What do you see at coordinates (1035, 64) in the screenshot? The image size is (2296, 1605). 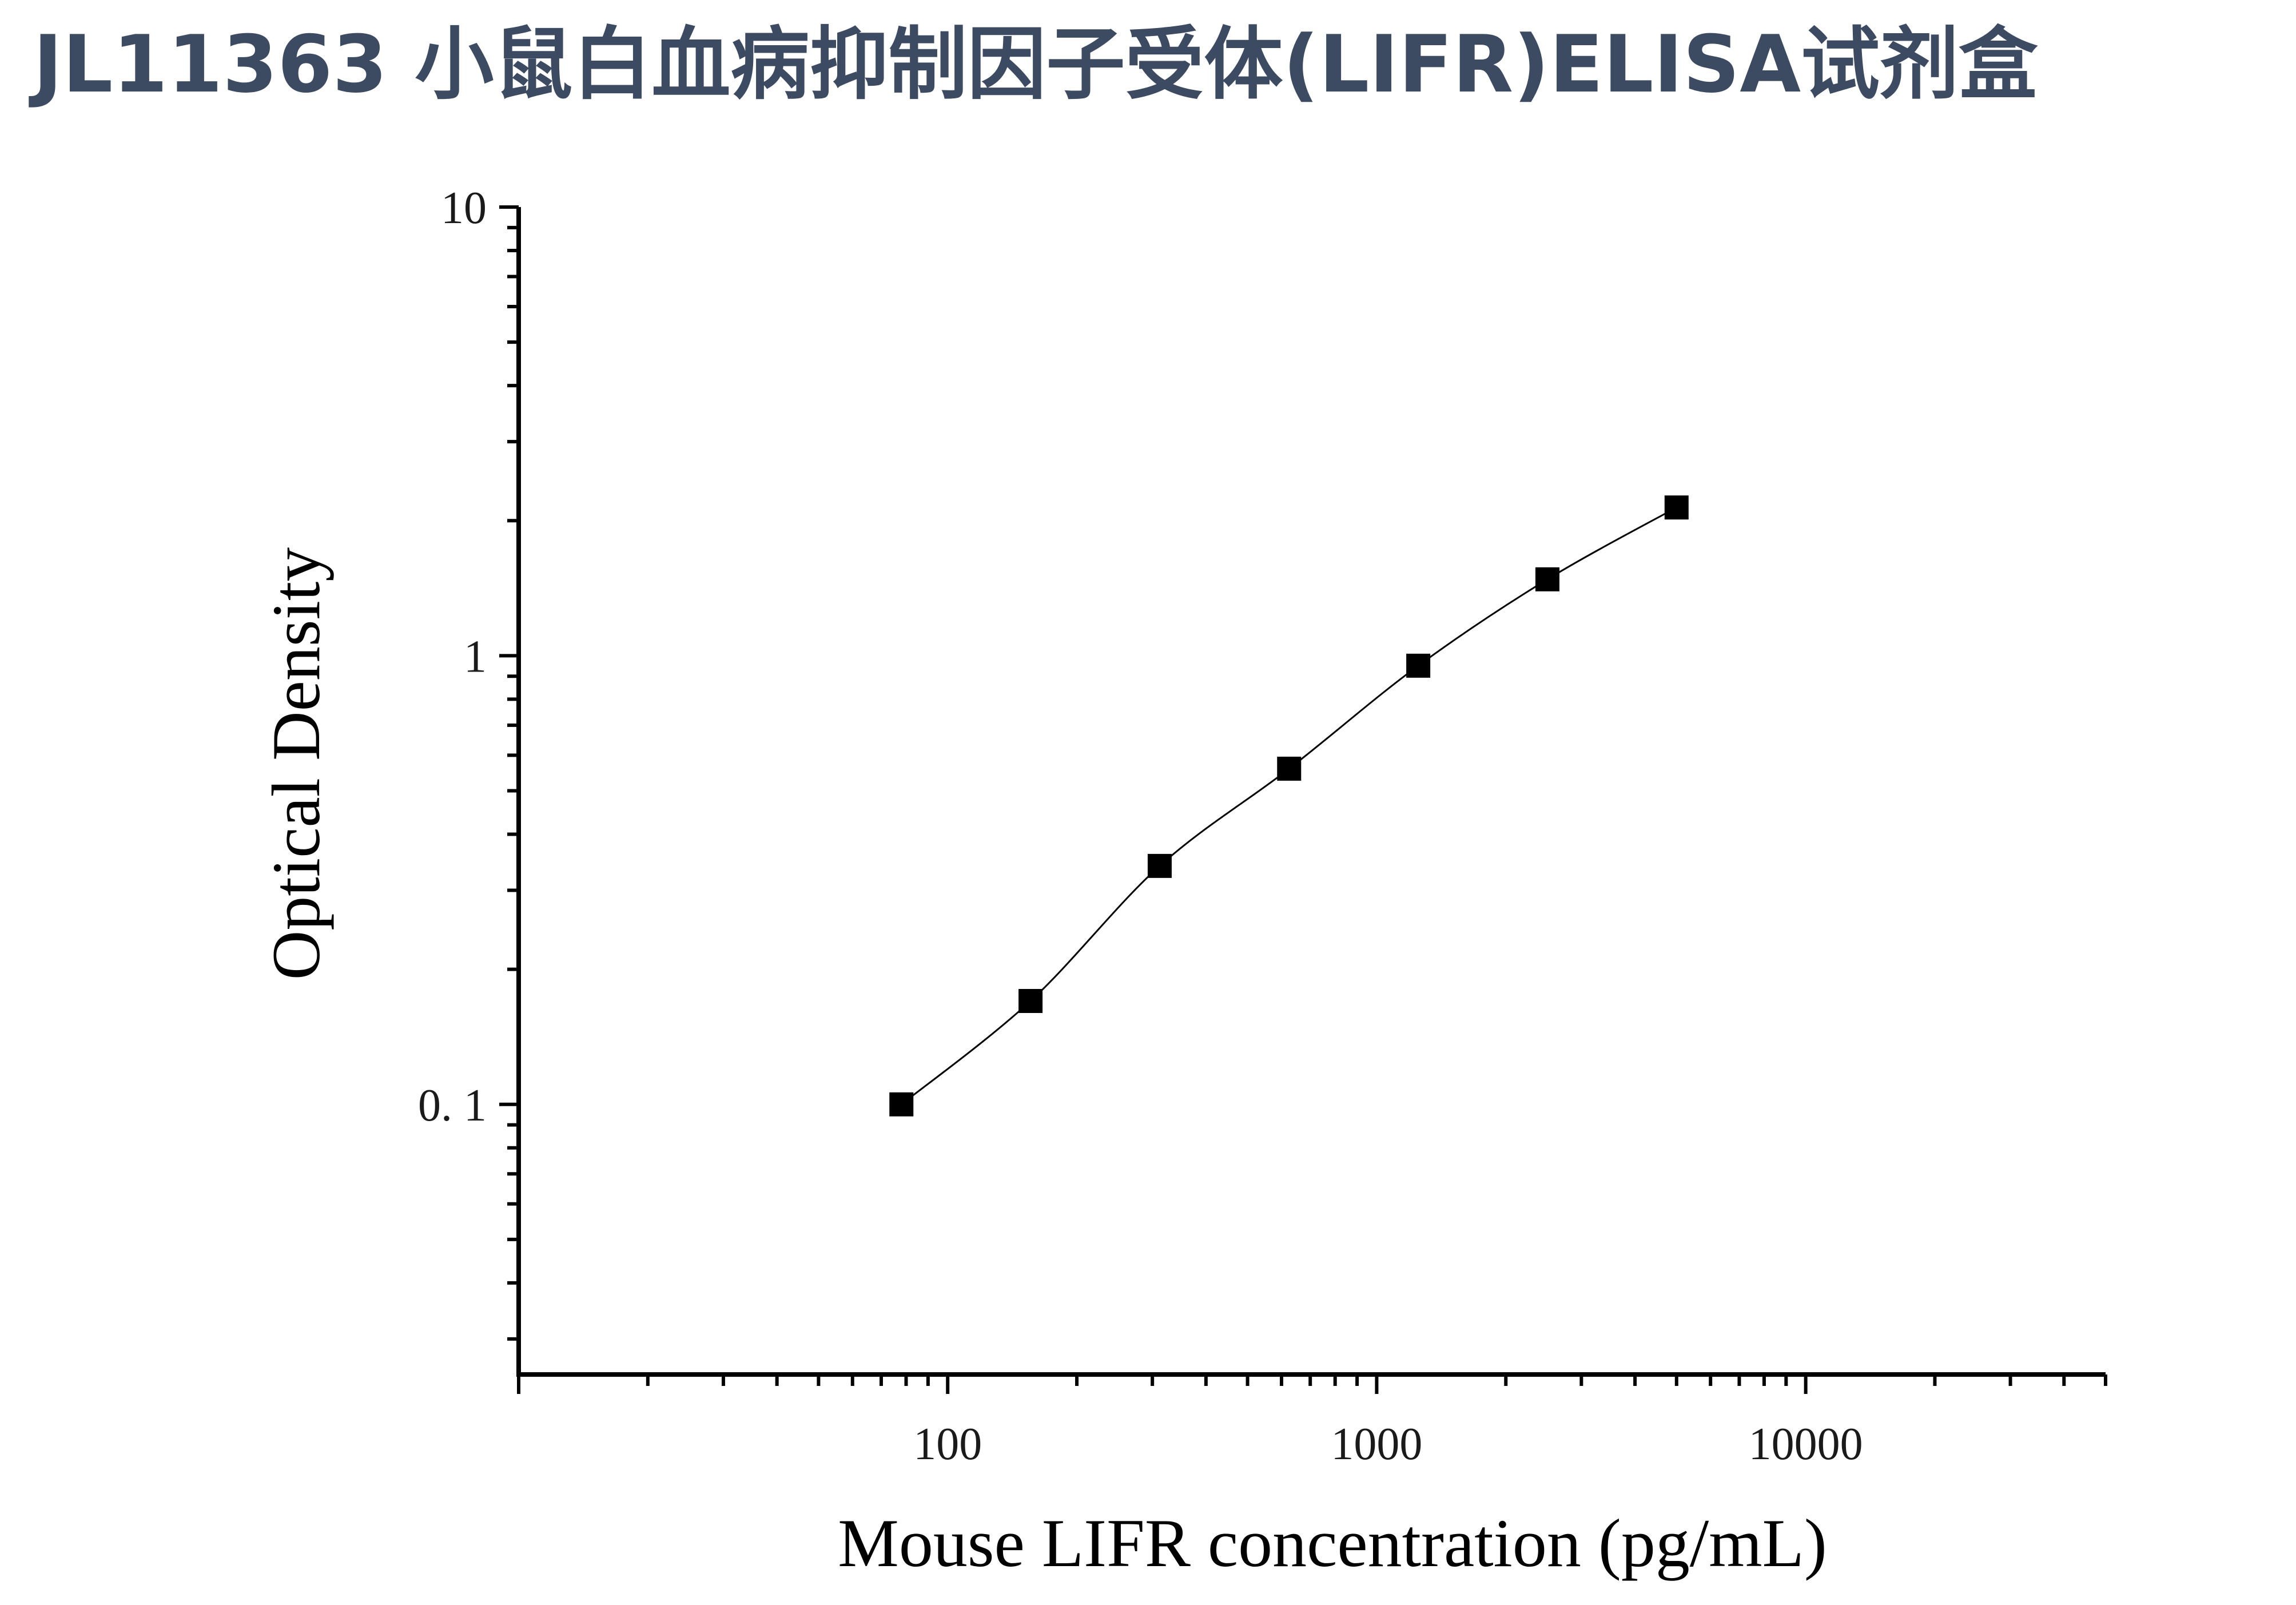 I see `page-title: JL11363 小鼠白血病抑制因子受体(LIFR)ELISA试剂盒` at bounding box center [1035, 64].